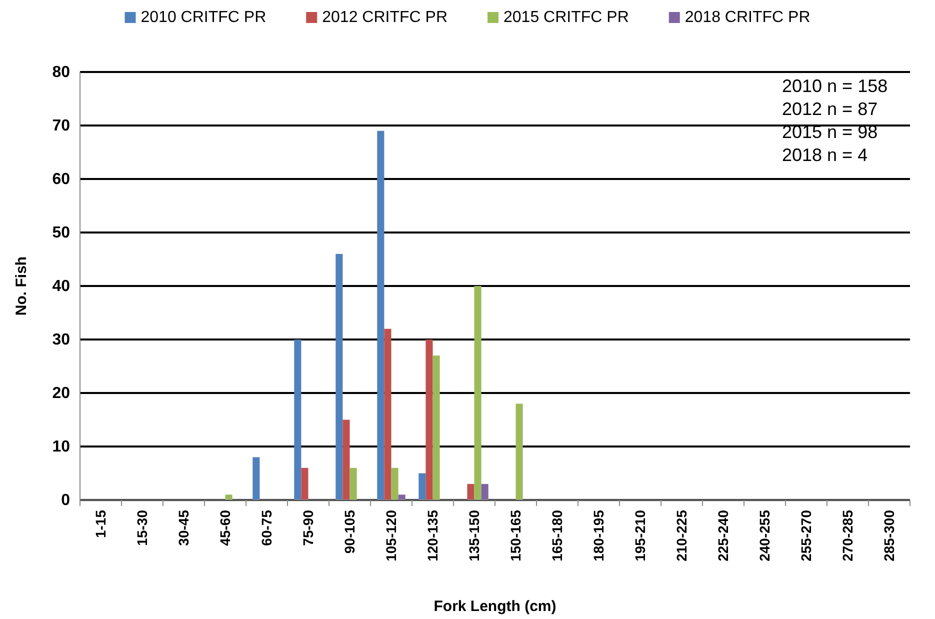 This screenshot has height=619, width=935. What do you see at coordinates (266, 528) in the screenshot?
I see `x-tick-label: 60-75` at bounding box center [266, 528].